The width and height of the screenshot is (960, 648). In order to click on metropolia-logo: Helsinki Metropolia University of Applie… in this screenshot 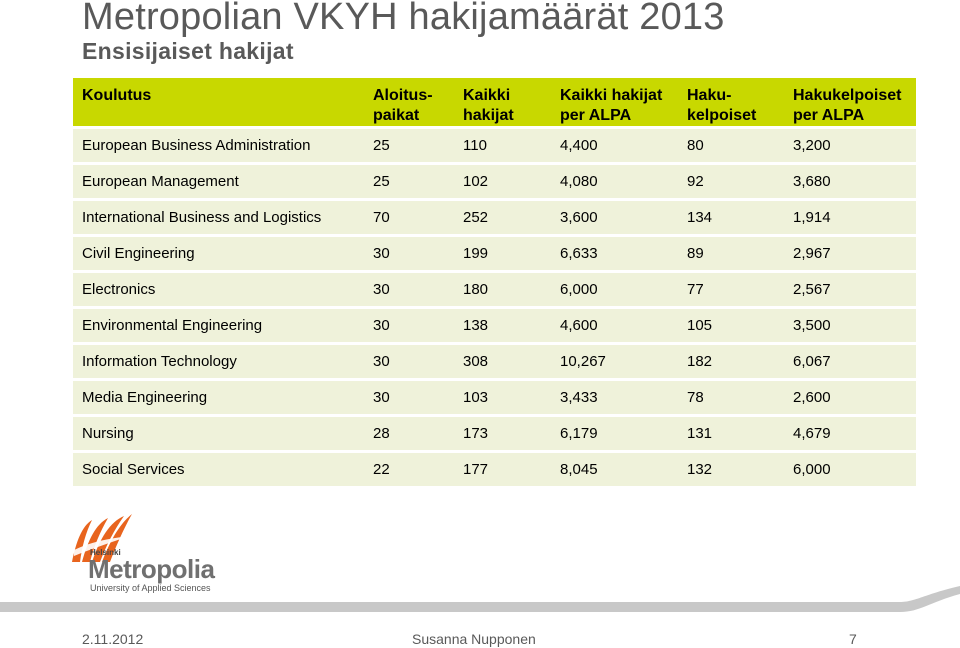, I will do `click(140, 552)`.